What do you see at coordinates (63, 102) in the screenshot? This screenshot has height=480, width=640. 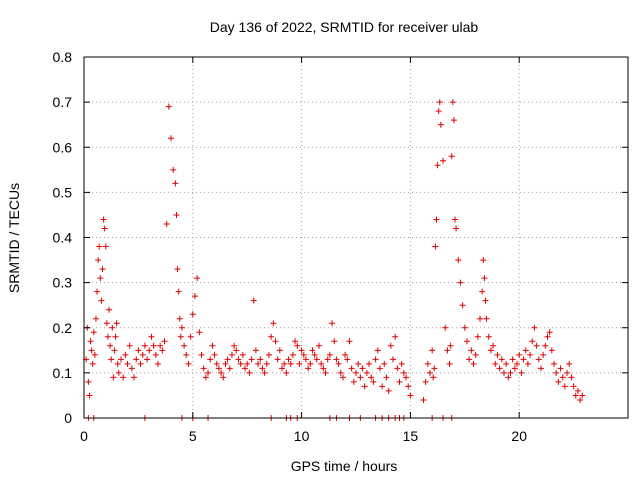 I see `y-tick-label: 0.7` at bounding box center [63, 102].